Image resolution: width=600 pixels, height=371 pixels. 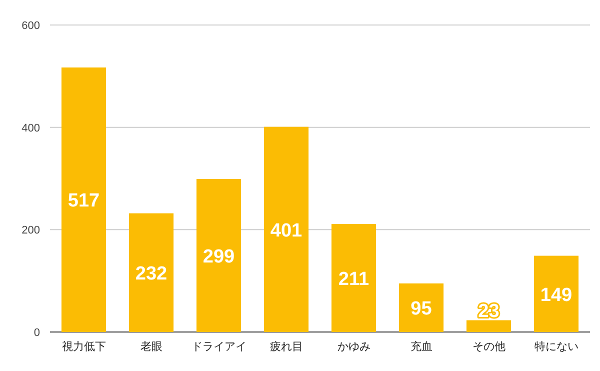 I want to click on x-tick-label: ドライアイ, so click(x=218, y=347).